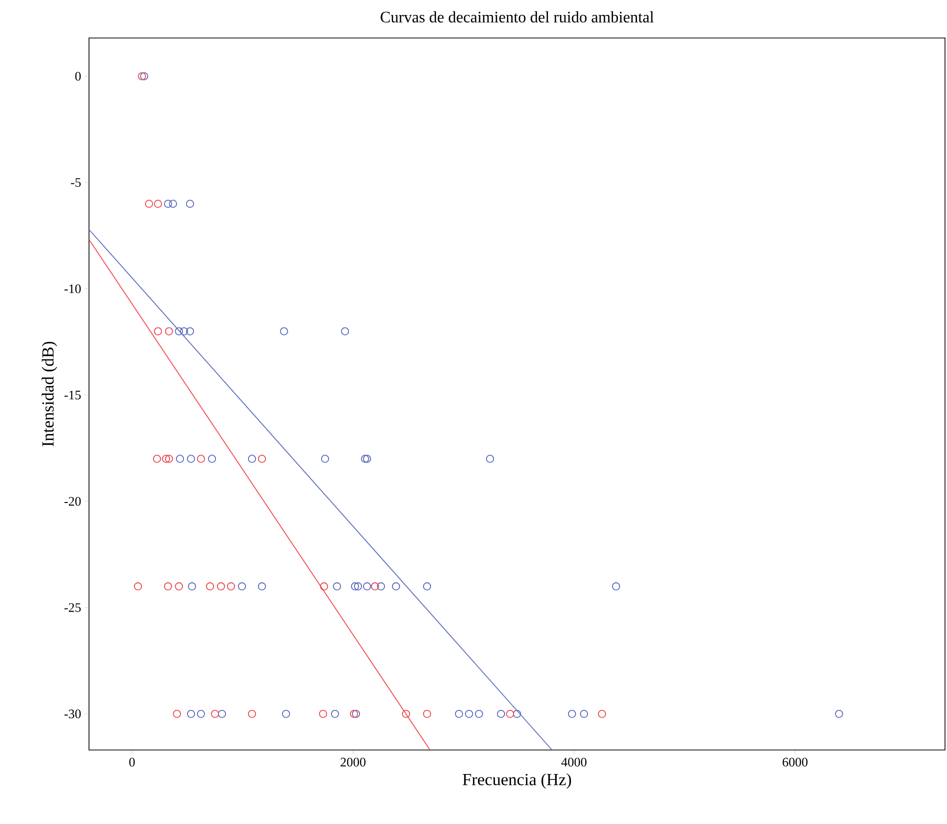 This screenshot has height=824, width=947. I want to click on x-tick-label: 6000, so click(795, 762).